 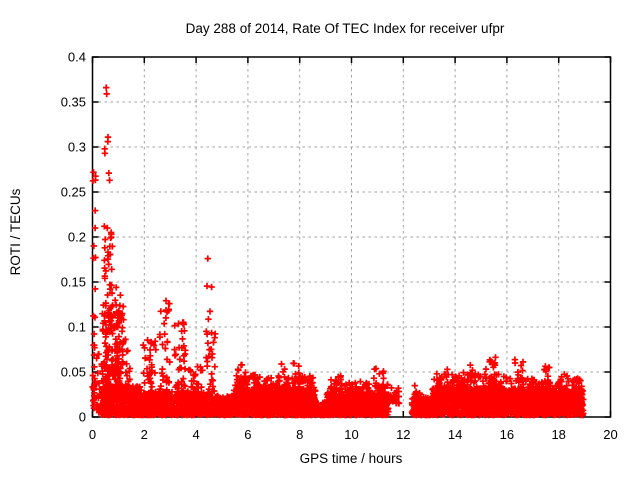 What do you see at coordinates (82, 417) in the screenshot?
I see `y-tick-label: 0` at bounding box center [82, 417].